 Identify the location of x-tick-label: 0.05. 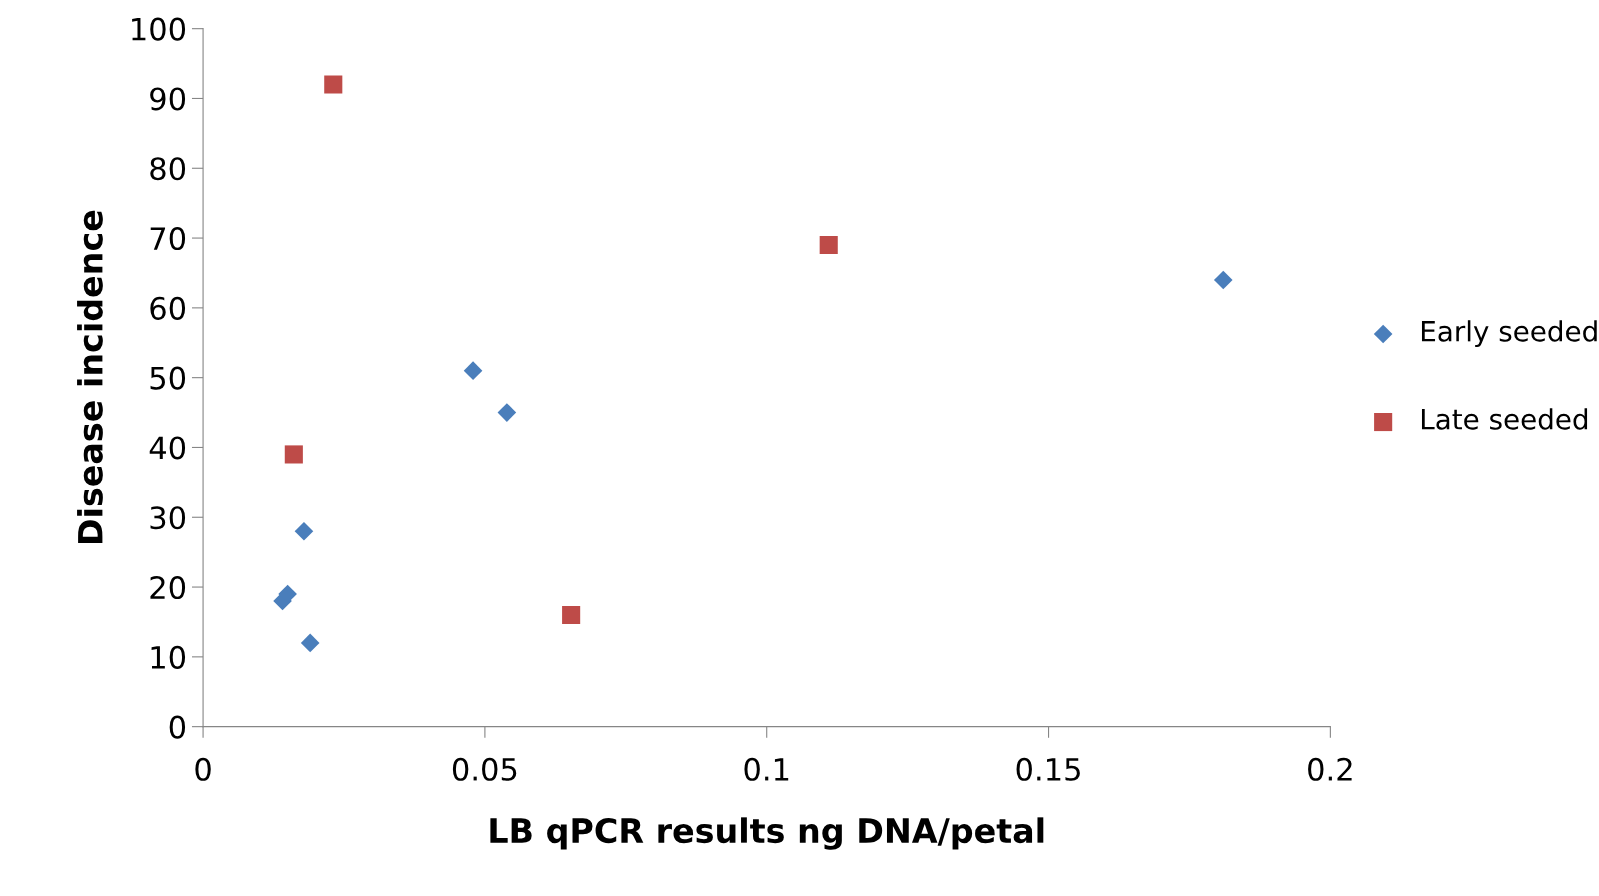
(484, 769).